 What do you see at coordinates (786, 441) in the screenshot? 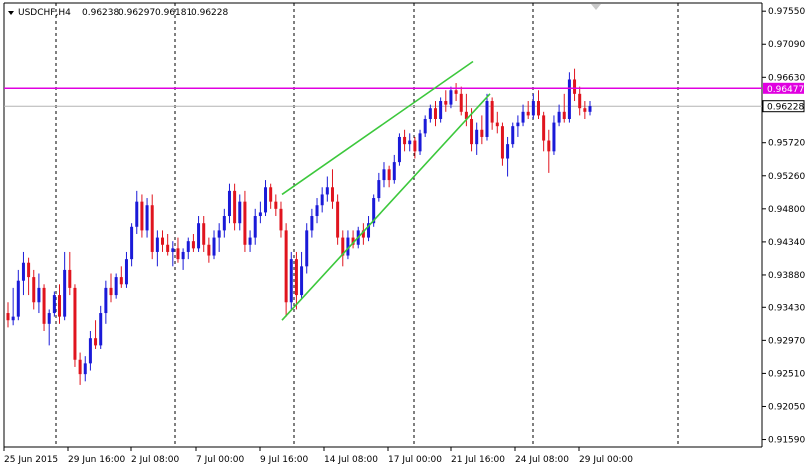
I see `price-tick-label: 0.91590` at bounding box center [786, 441].